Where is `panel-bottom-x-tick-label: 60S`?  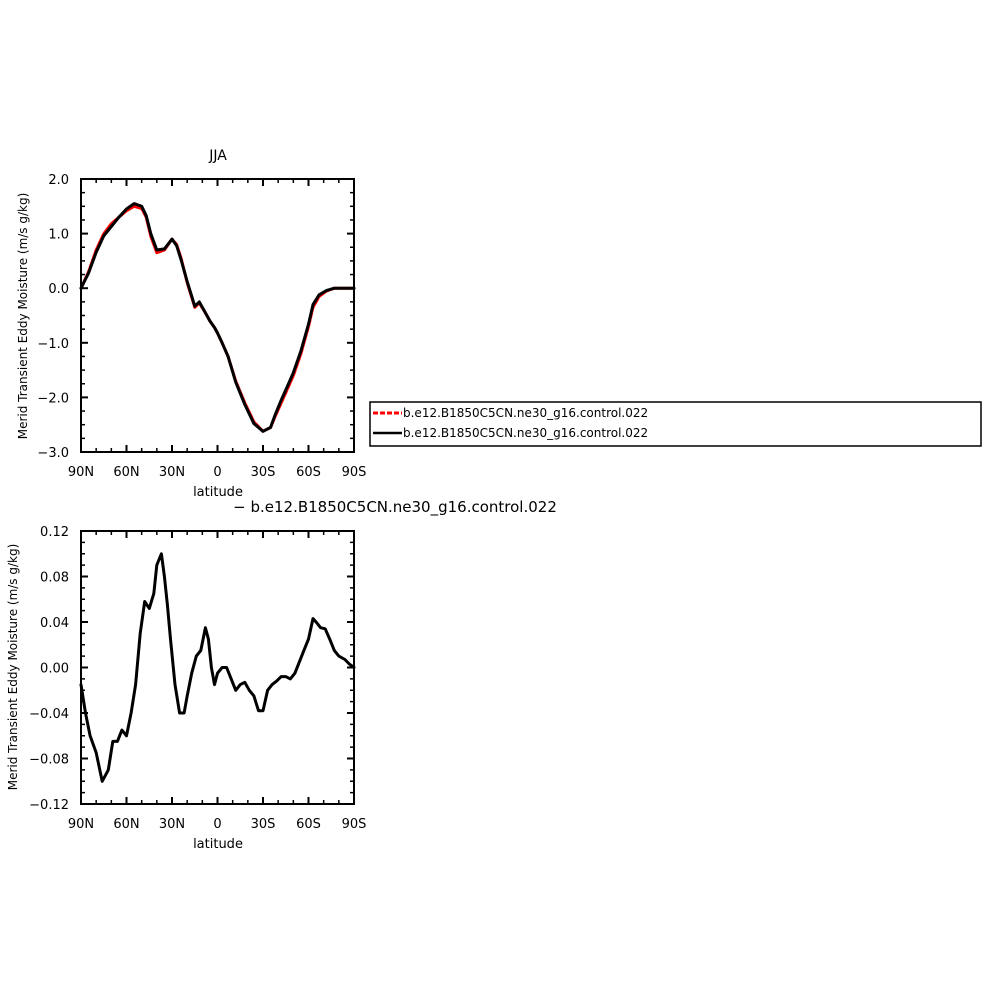 panel-bottom-x-tick-label: 60S is located at coordinates (308, 824).